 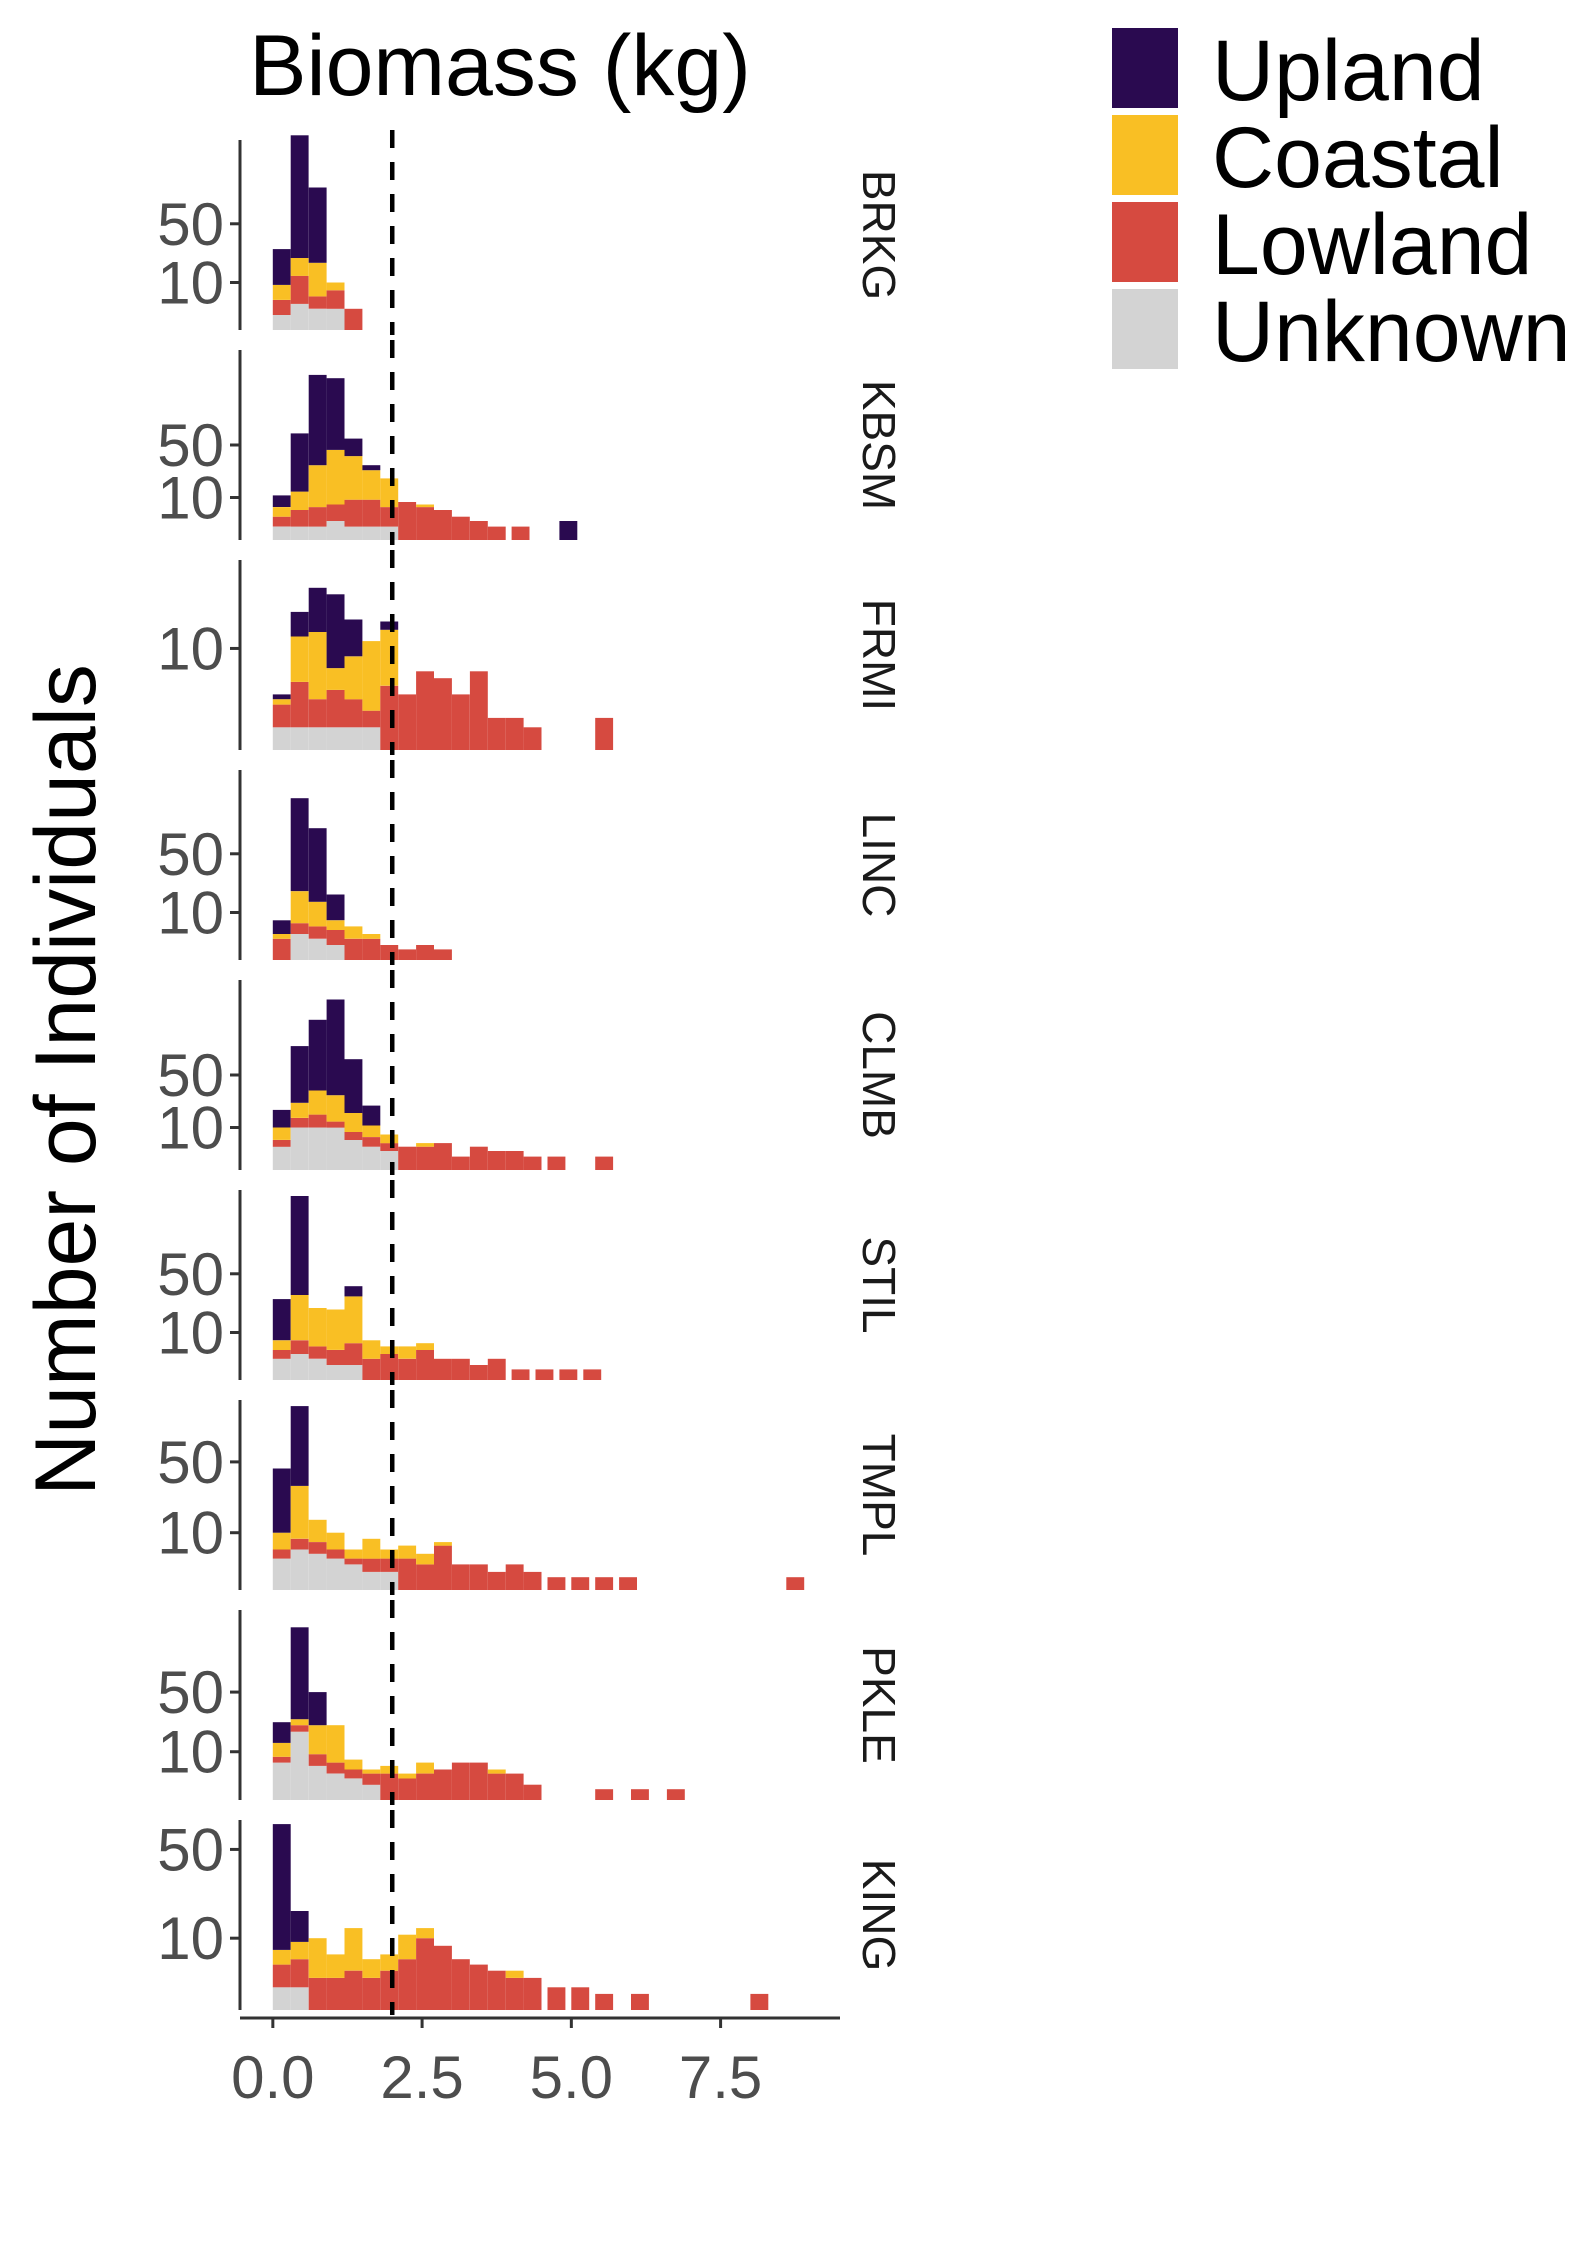 What do you see at coordinates (531, 1912) in the screenshot?
I see `facet-panel-king: 10 50 KING` at bounding box center [531, 1912].